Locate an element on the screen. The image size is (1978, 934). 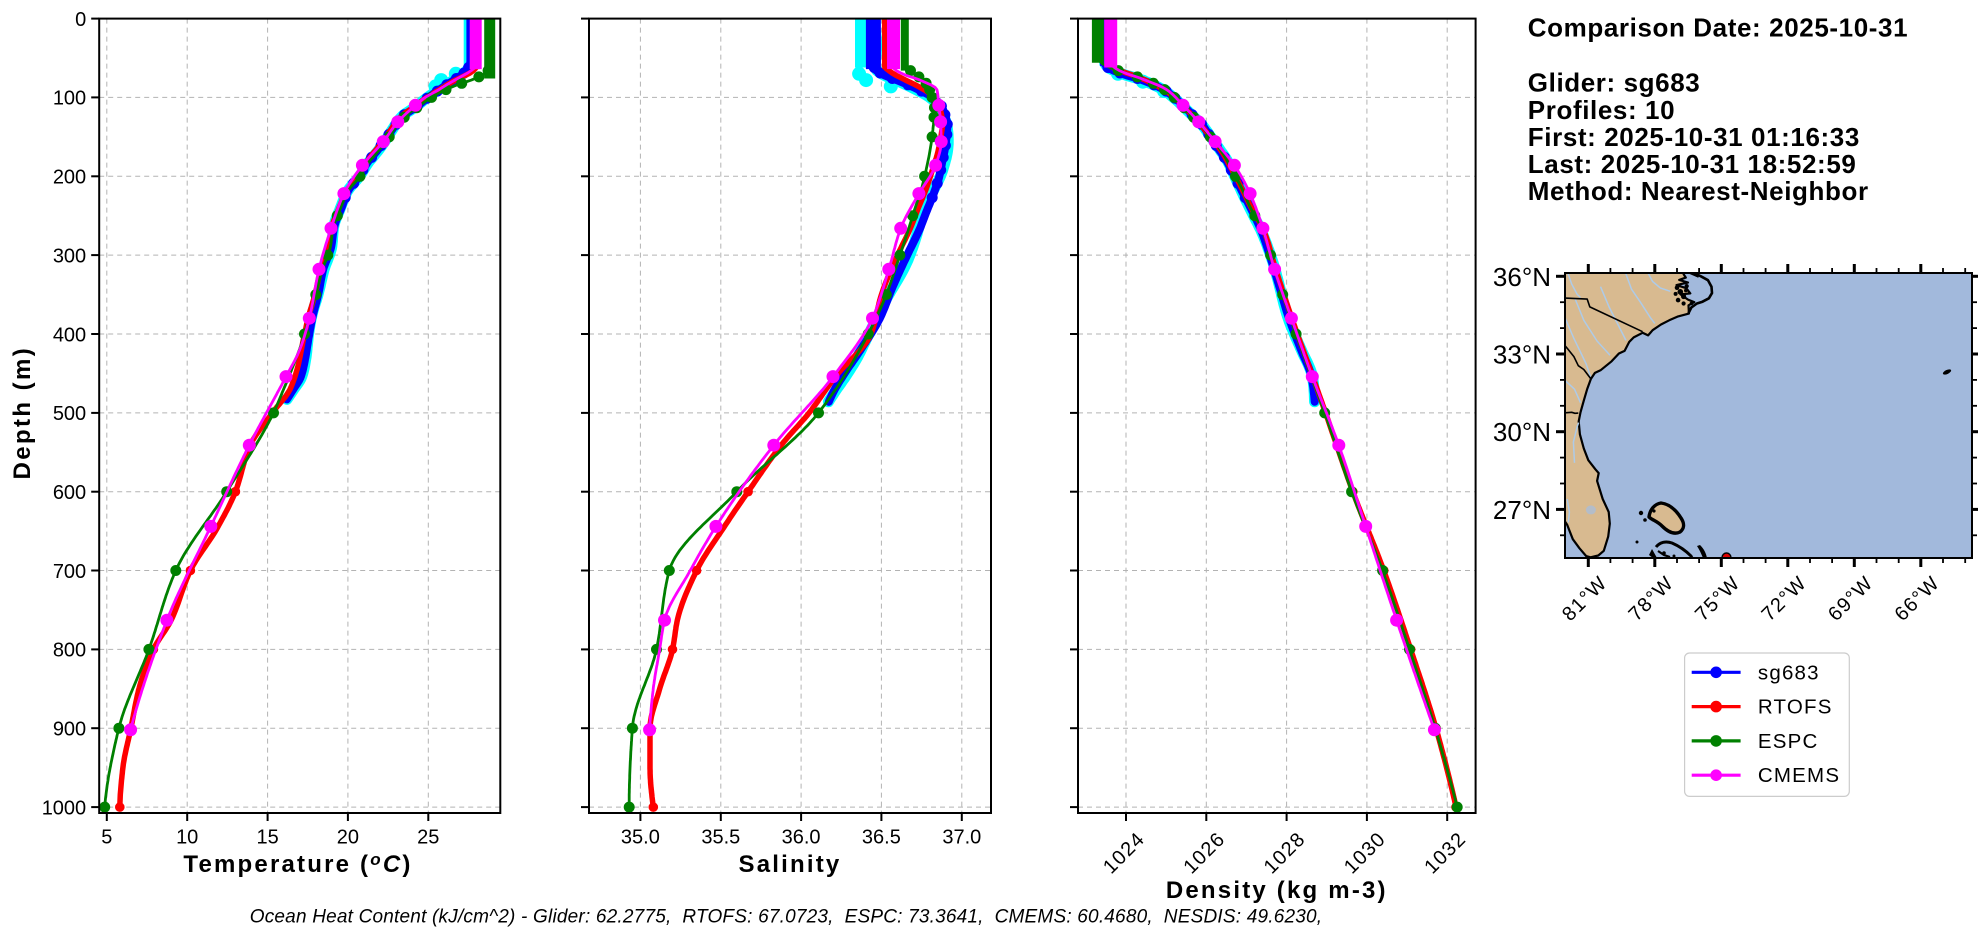
svg-text: 20 is located at coordinates (348, 837).